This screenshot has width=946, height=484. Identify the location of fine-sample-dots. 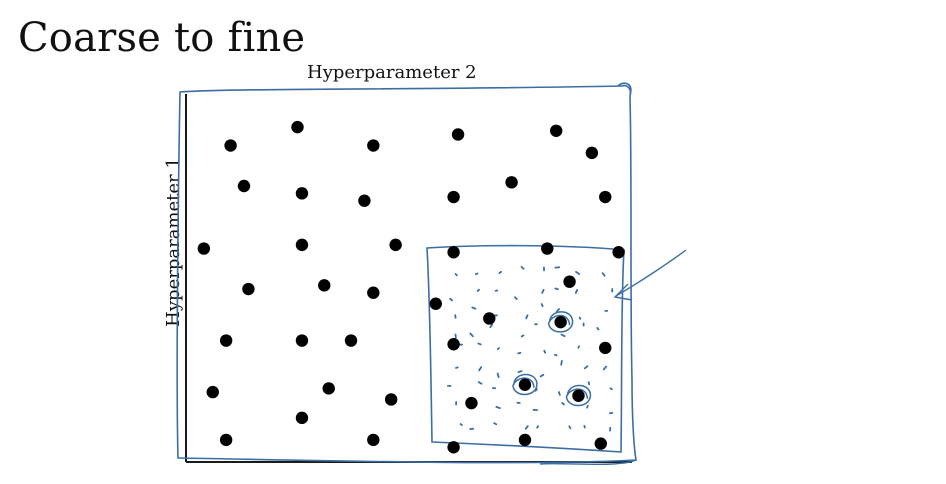
(530, 348).